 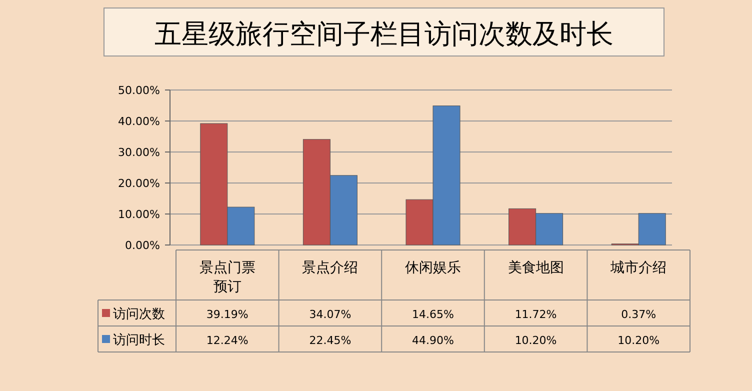 I want to click on data-label: 34.07%, so click(x=330, y=314).